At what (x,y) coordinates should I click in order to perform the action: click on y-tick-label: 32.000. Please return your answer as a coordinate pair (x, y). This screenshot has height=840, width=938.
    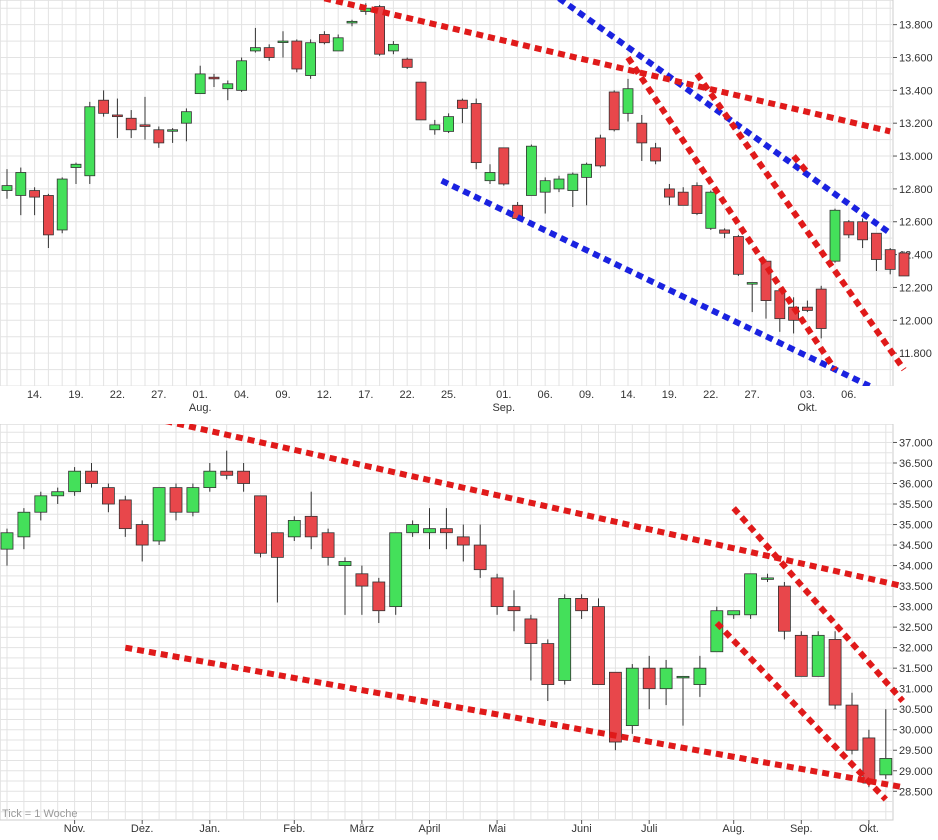
    Looking at the image, I should click on (916, 649).